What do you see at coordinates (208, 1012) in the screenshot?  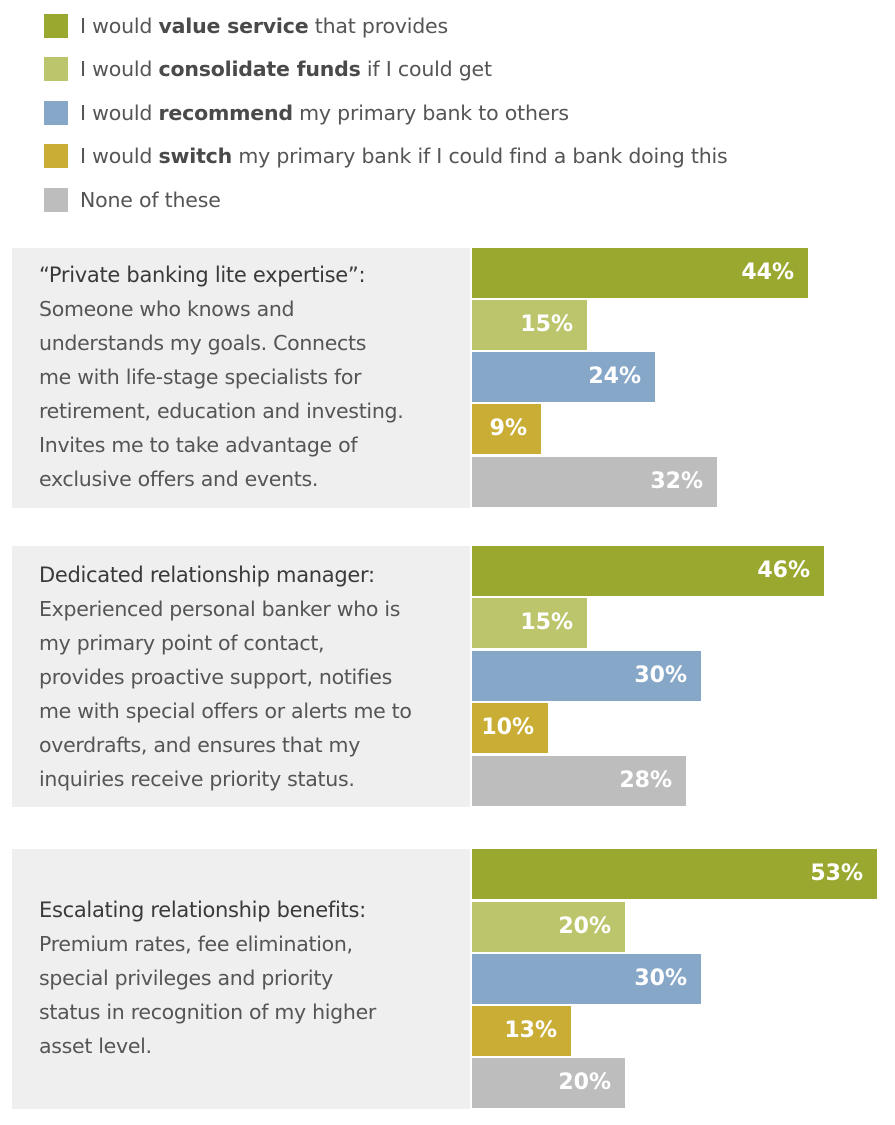 I see `panel-line: status in recognition of my higher` at bounding box center [208, 1012].